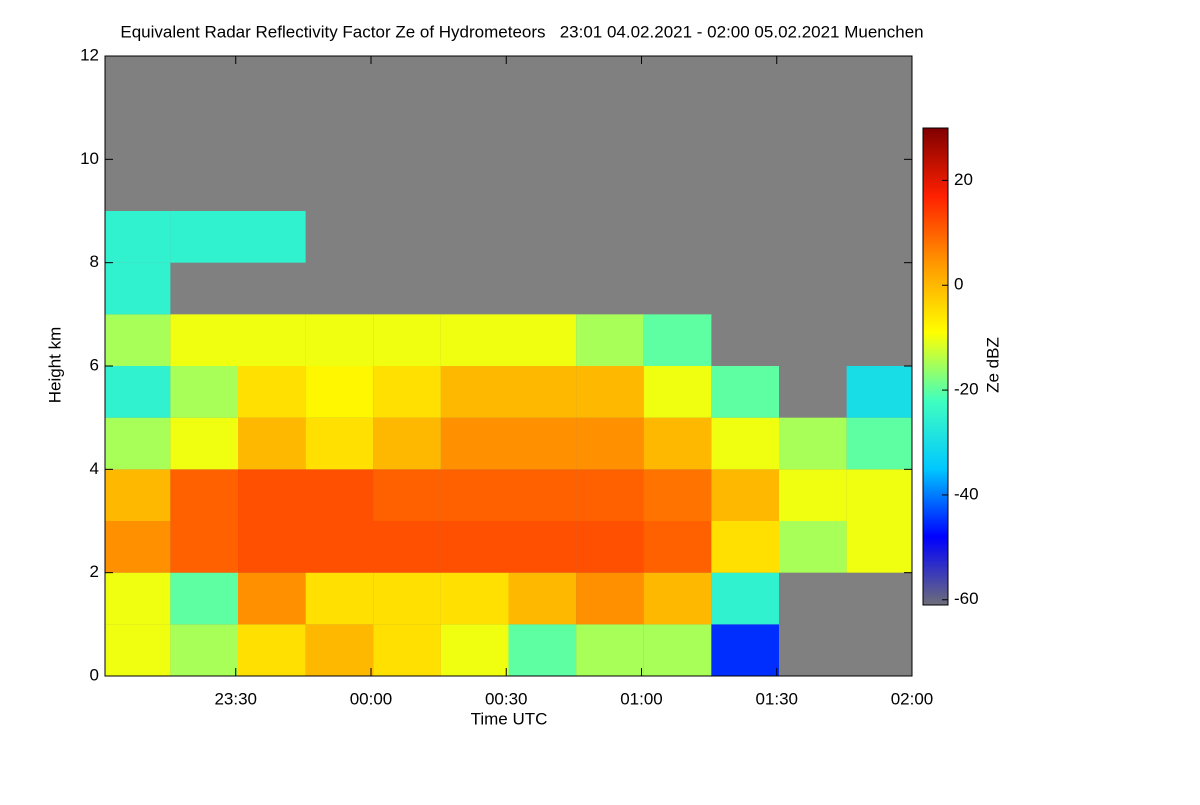 The image size is (1200, 805). I want to click on y-tick-label: 12, so click(89, 54).